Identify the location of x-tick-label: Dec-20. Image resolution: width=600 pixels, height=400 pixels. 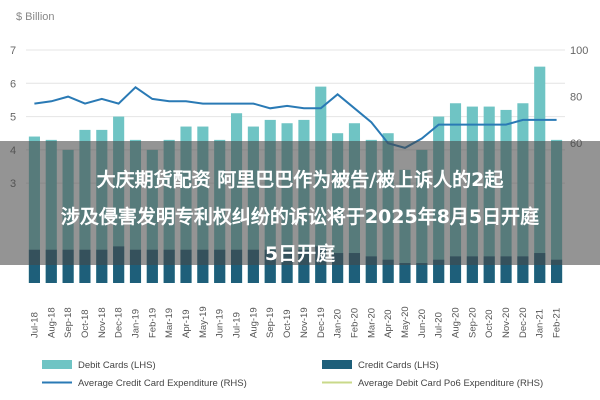
(523, 322).